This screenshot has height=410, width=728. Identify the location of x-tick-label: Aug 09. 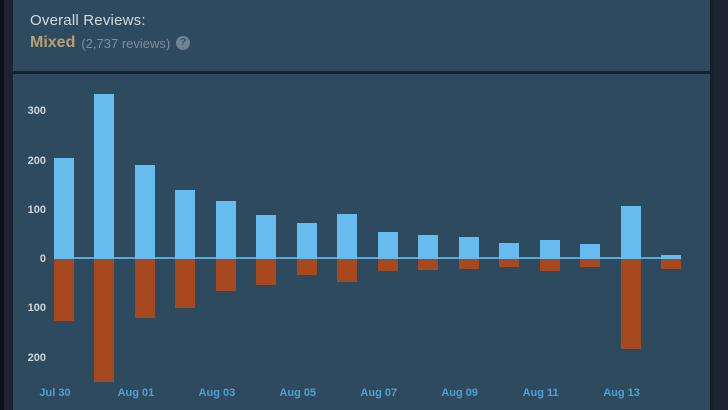
(460, 393).